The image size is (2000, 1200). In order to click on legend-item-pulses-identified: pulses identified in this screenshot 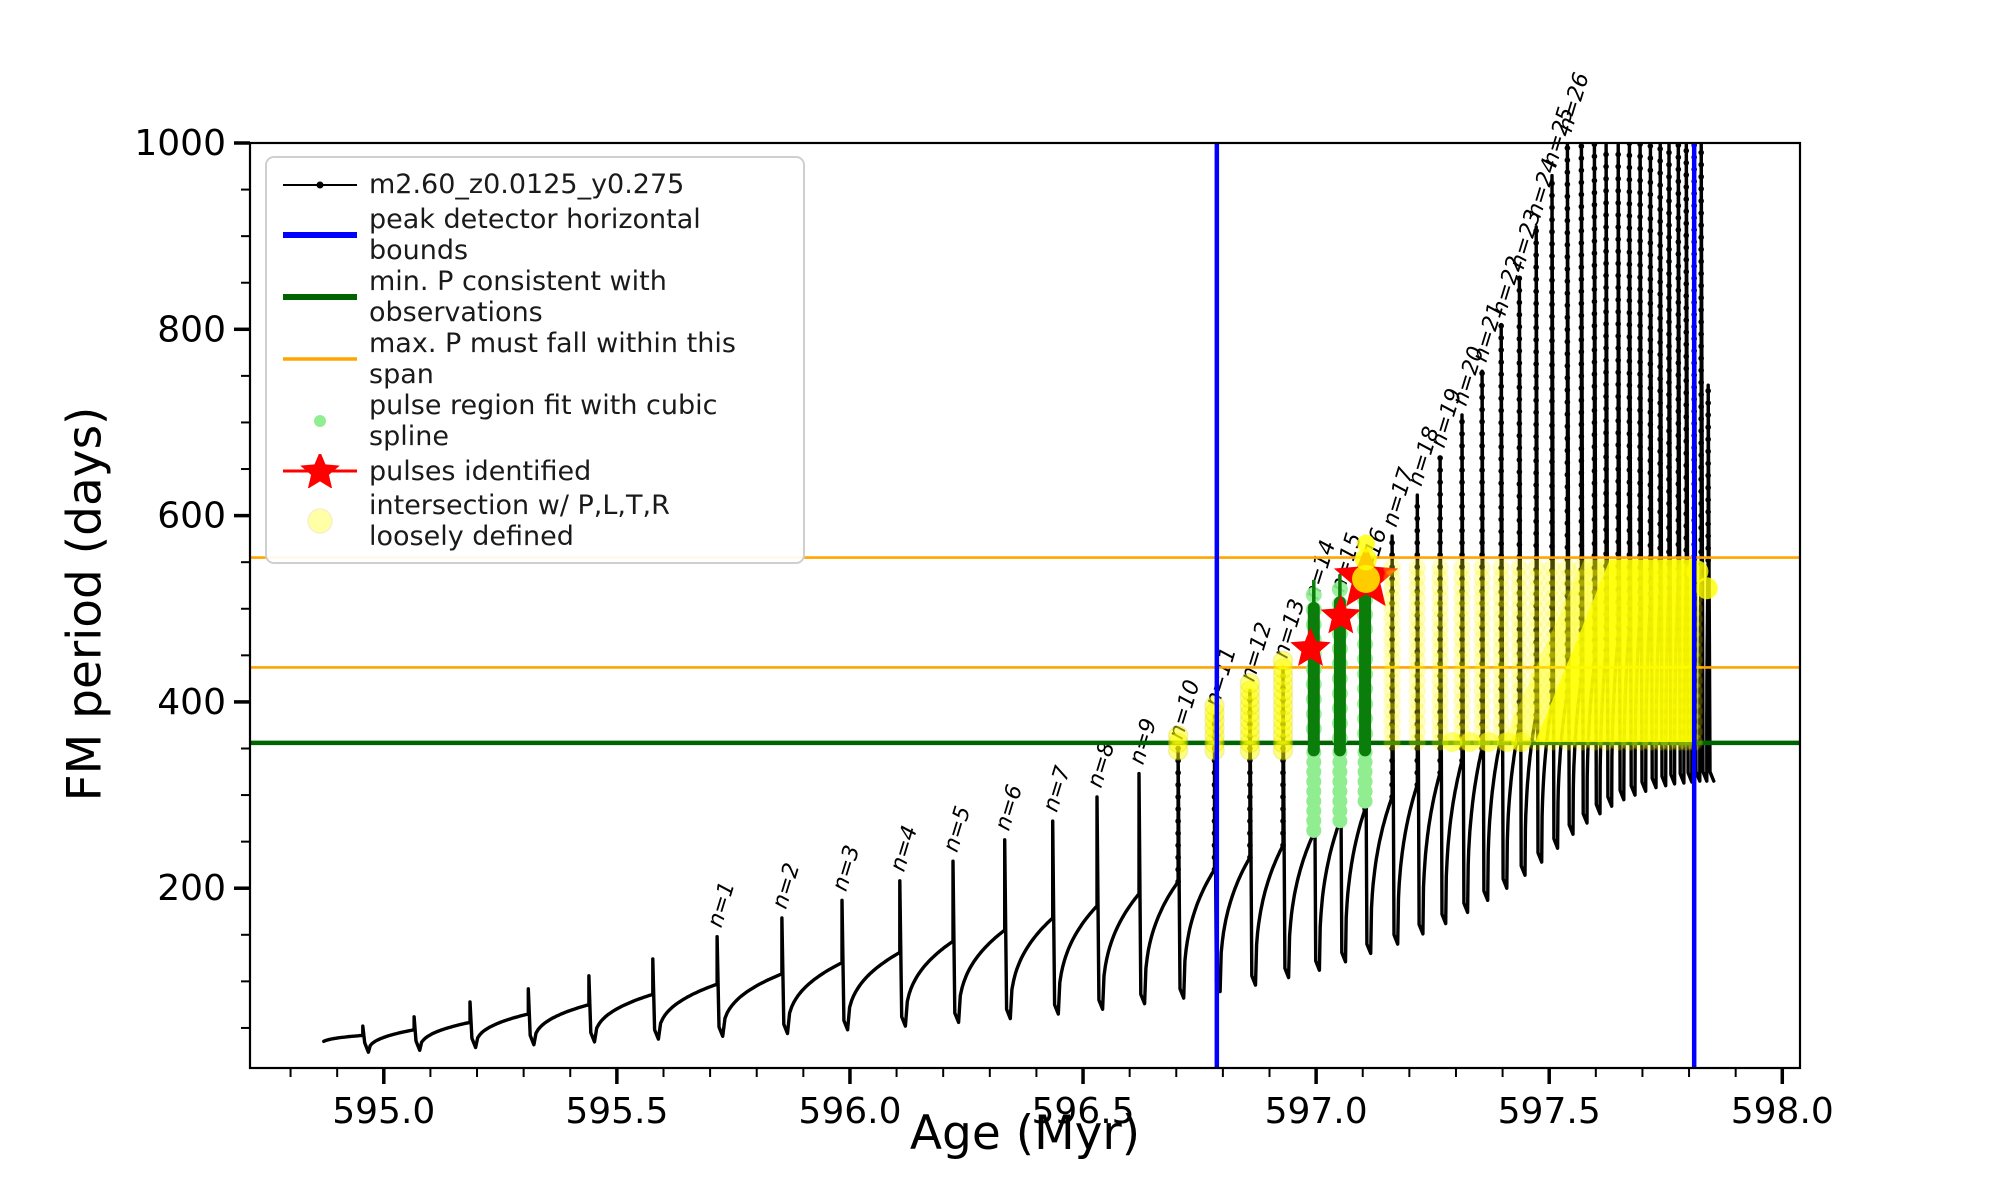, I will do `click(533, 471)`.